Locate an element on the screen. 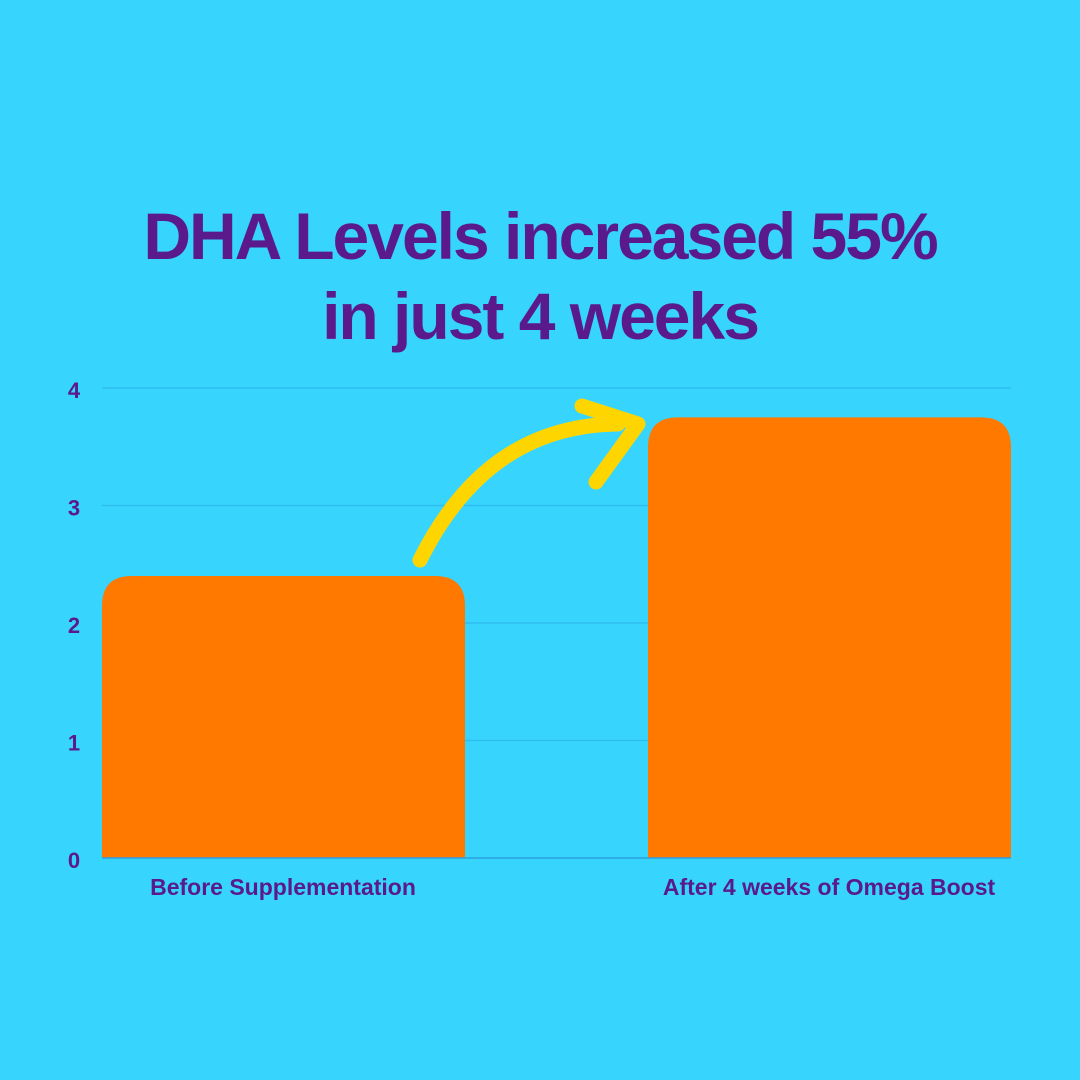 This screenshot has height=1080, width=1080. y-tick-label-1: 1 is located at coordinates (74, 743).